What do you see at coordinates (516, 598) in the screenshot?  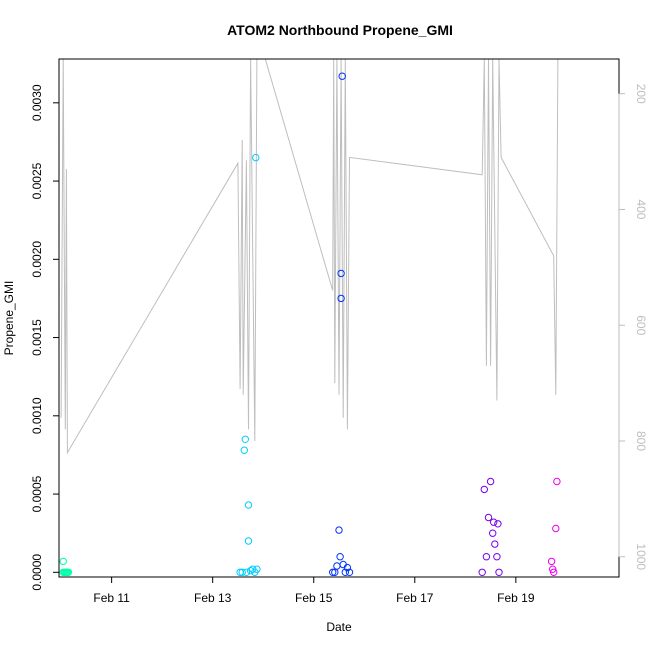 I see `x-tick-label: Feb 19` at bounding box center [516, 598].